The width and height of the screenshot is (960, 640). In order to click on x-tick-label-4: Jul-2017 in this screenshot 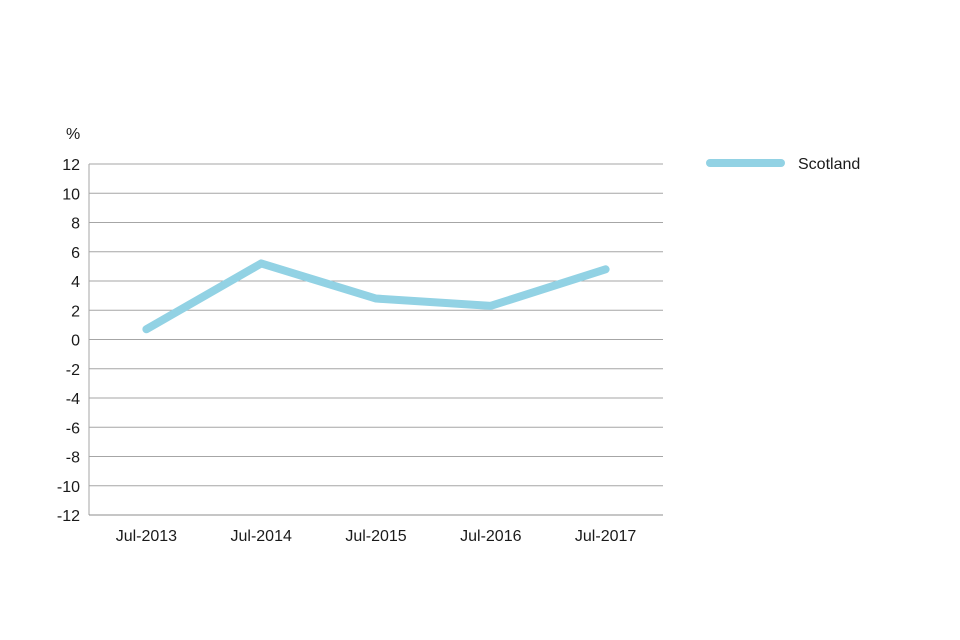, I will do `click(605, 536)`.